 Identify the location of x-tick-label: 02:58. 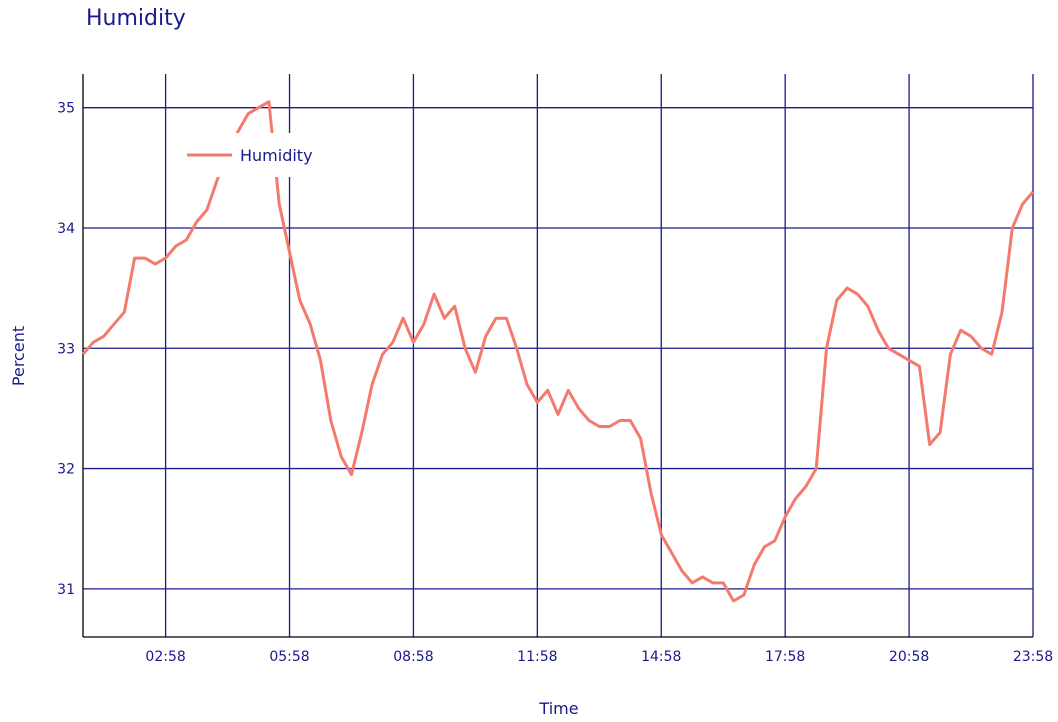
(165, 657).